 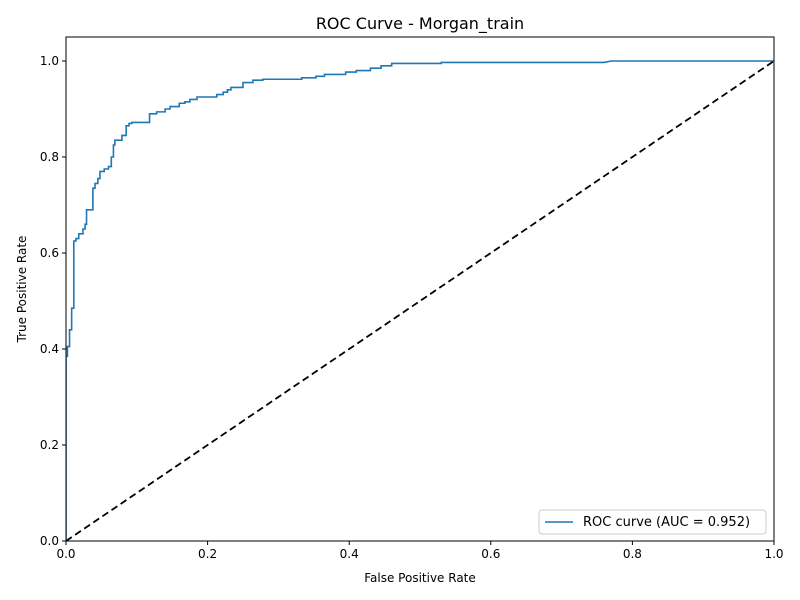 I want to click on y-tick-label: 0.2, so click(x=49, y=445).